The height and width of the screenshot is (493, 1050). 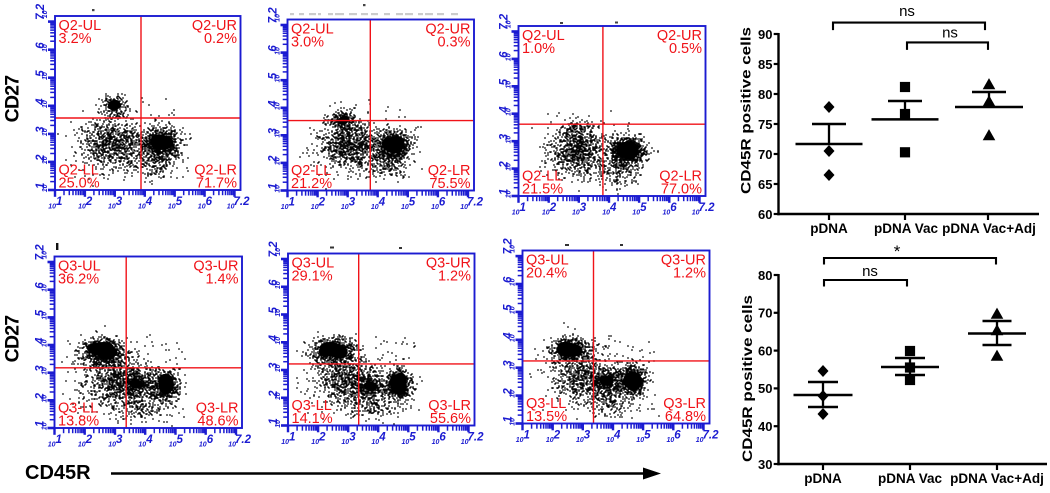 What do you see at coordinates (989, 228) in the screenshot?
I see `svg-text: pDNA Vac+Adj` at bounding box center [989, 228].